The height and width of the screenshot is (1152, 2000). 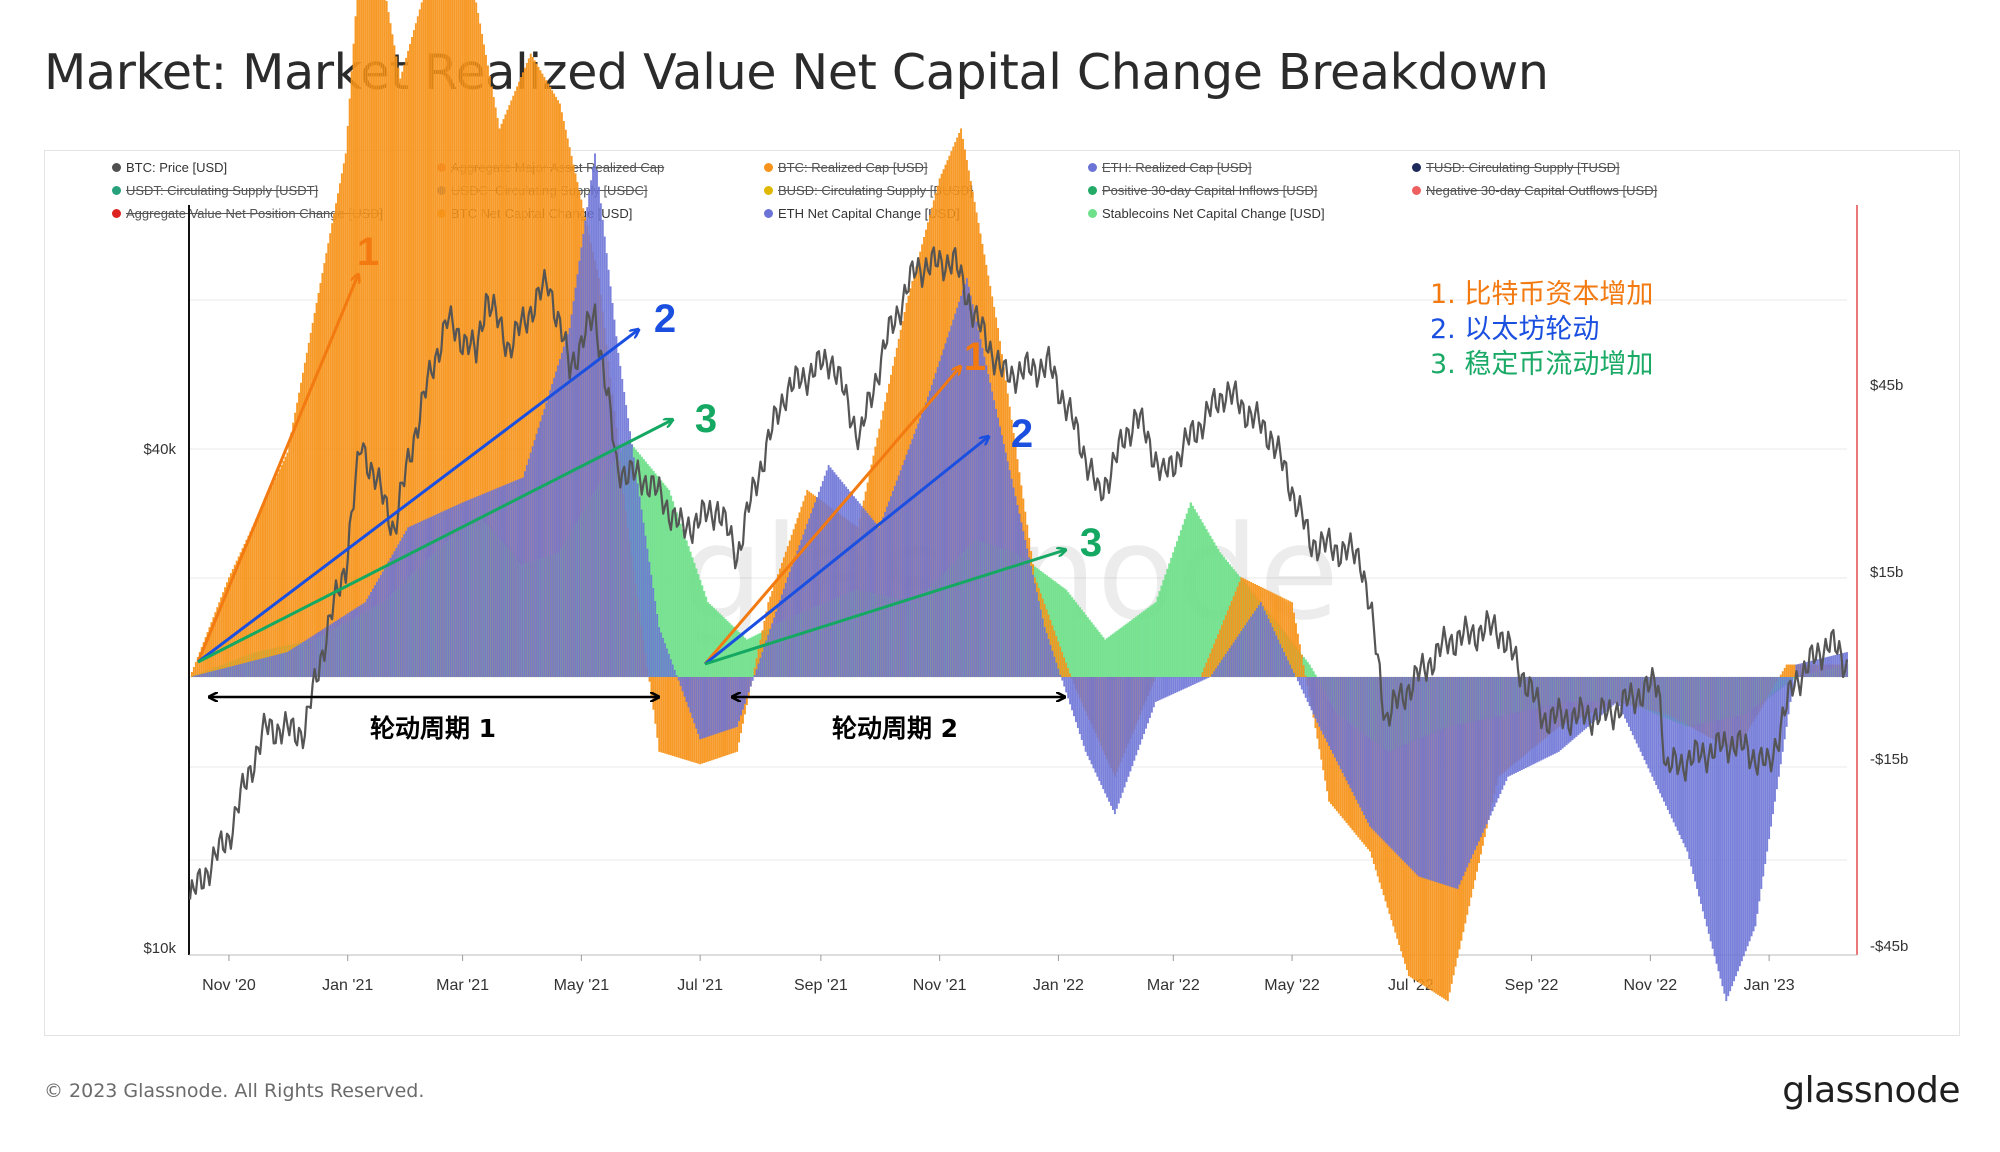 What do you see at coordinates (215, 190) in the screenshot?
I see `legend-item: USDT: Circulating Supply [USDT]` at bounding box center [215, 190].